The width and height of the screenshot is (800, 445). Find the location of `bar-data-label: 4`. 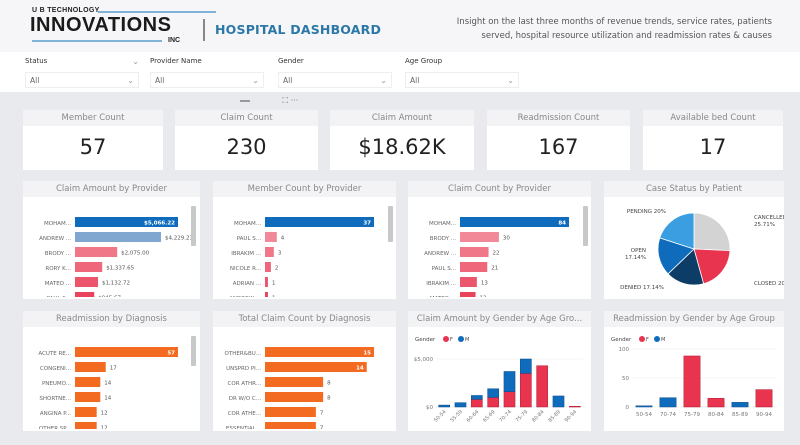

bar-data-label: 4 is located at coordinates (283, 239).